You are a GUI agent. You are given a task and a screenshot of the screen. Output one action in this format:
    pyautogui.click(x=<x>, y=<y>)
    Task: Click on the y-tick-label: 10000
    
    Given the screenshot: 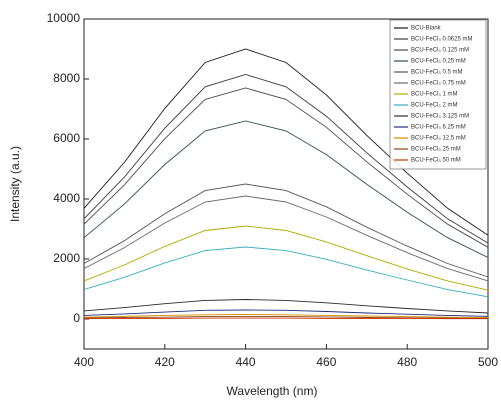 What is the action you would take?
    pyautogui.click(x=64, y=18)
    